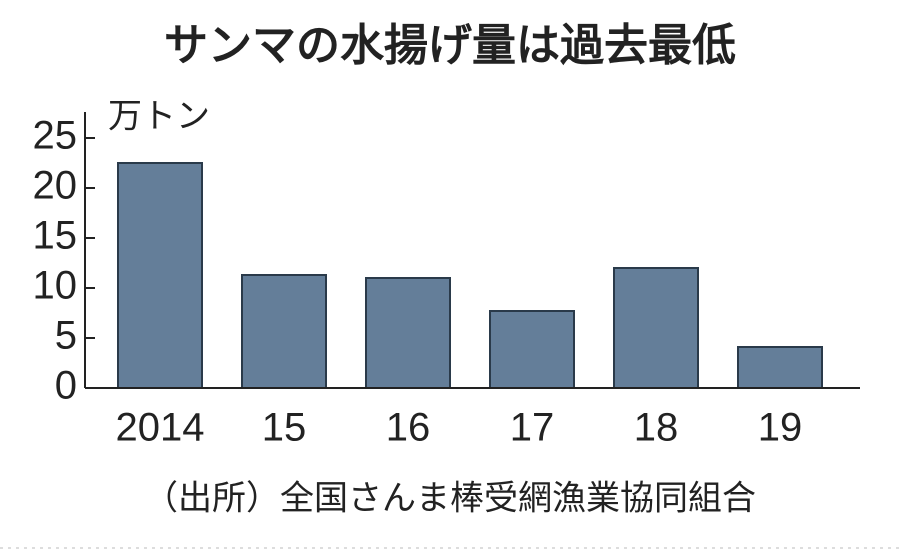 Image resolution: width=900 pixels, height=552 pixels. What do you see at coordinates (656, 428) in the screenshot?
I see `x-tick-label: 18` at bounding box center [656, 428].